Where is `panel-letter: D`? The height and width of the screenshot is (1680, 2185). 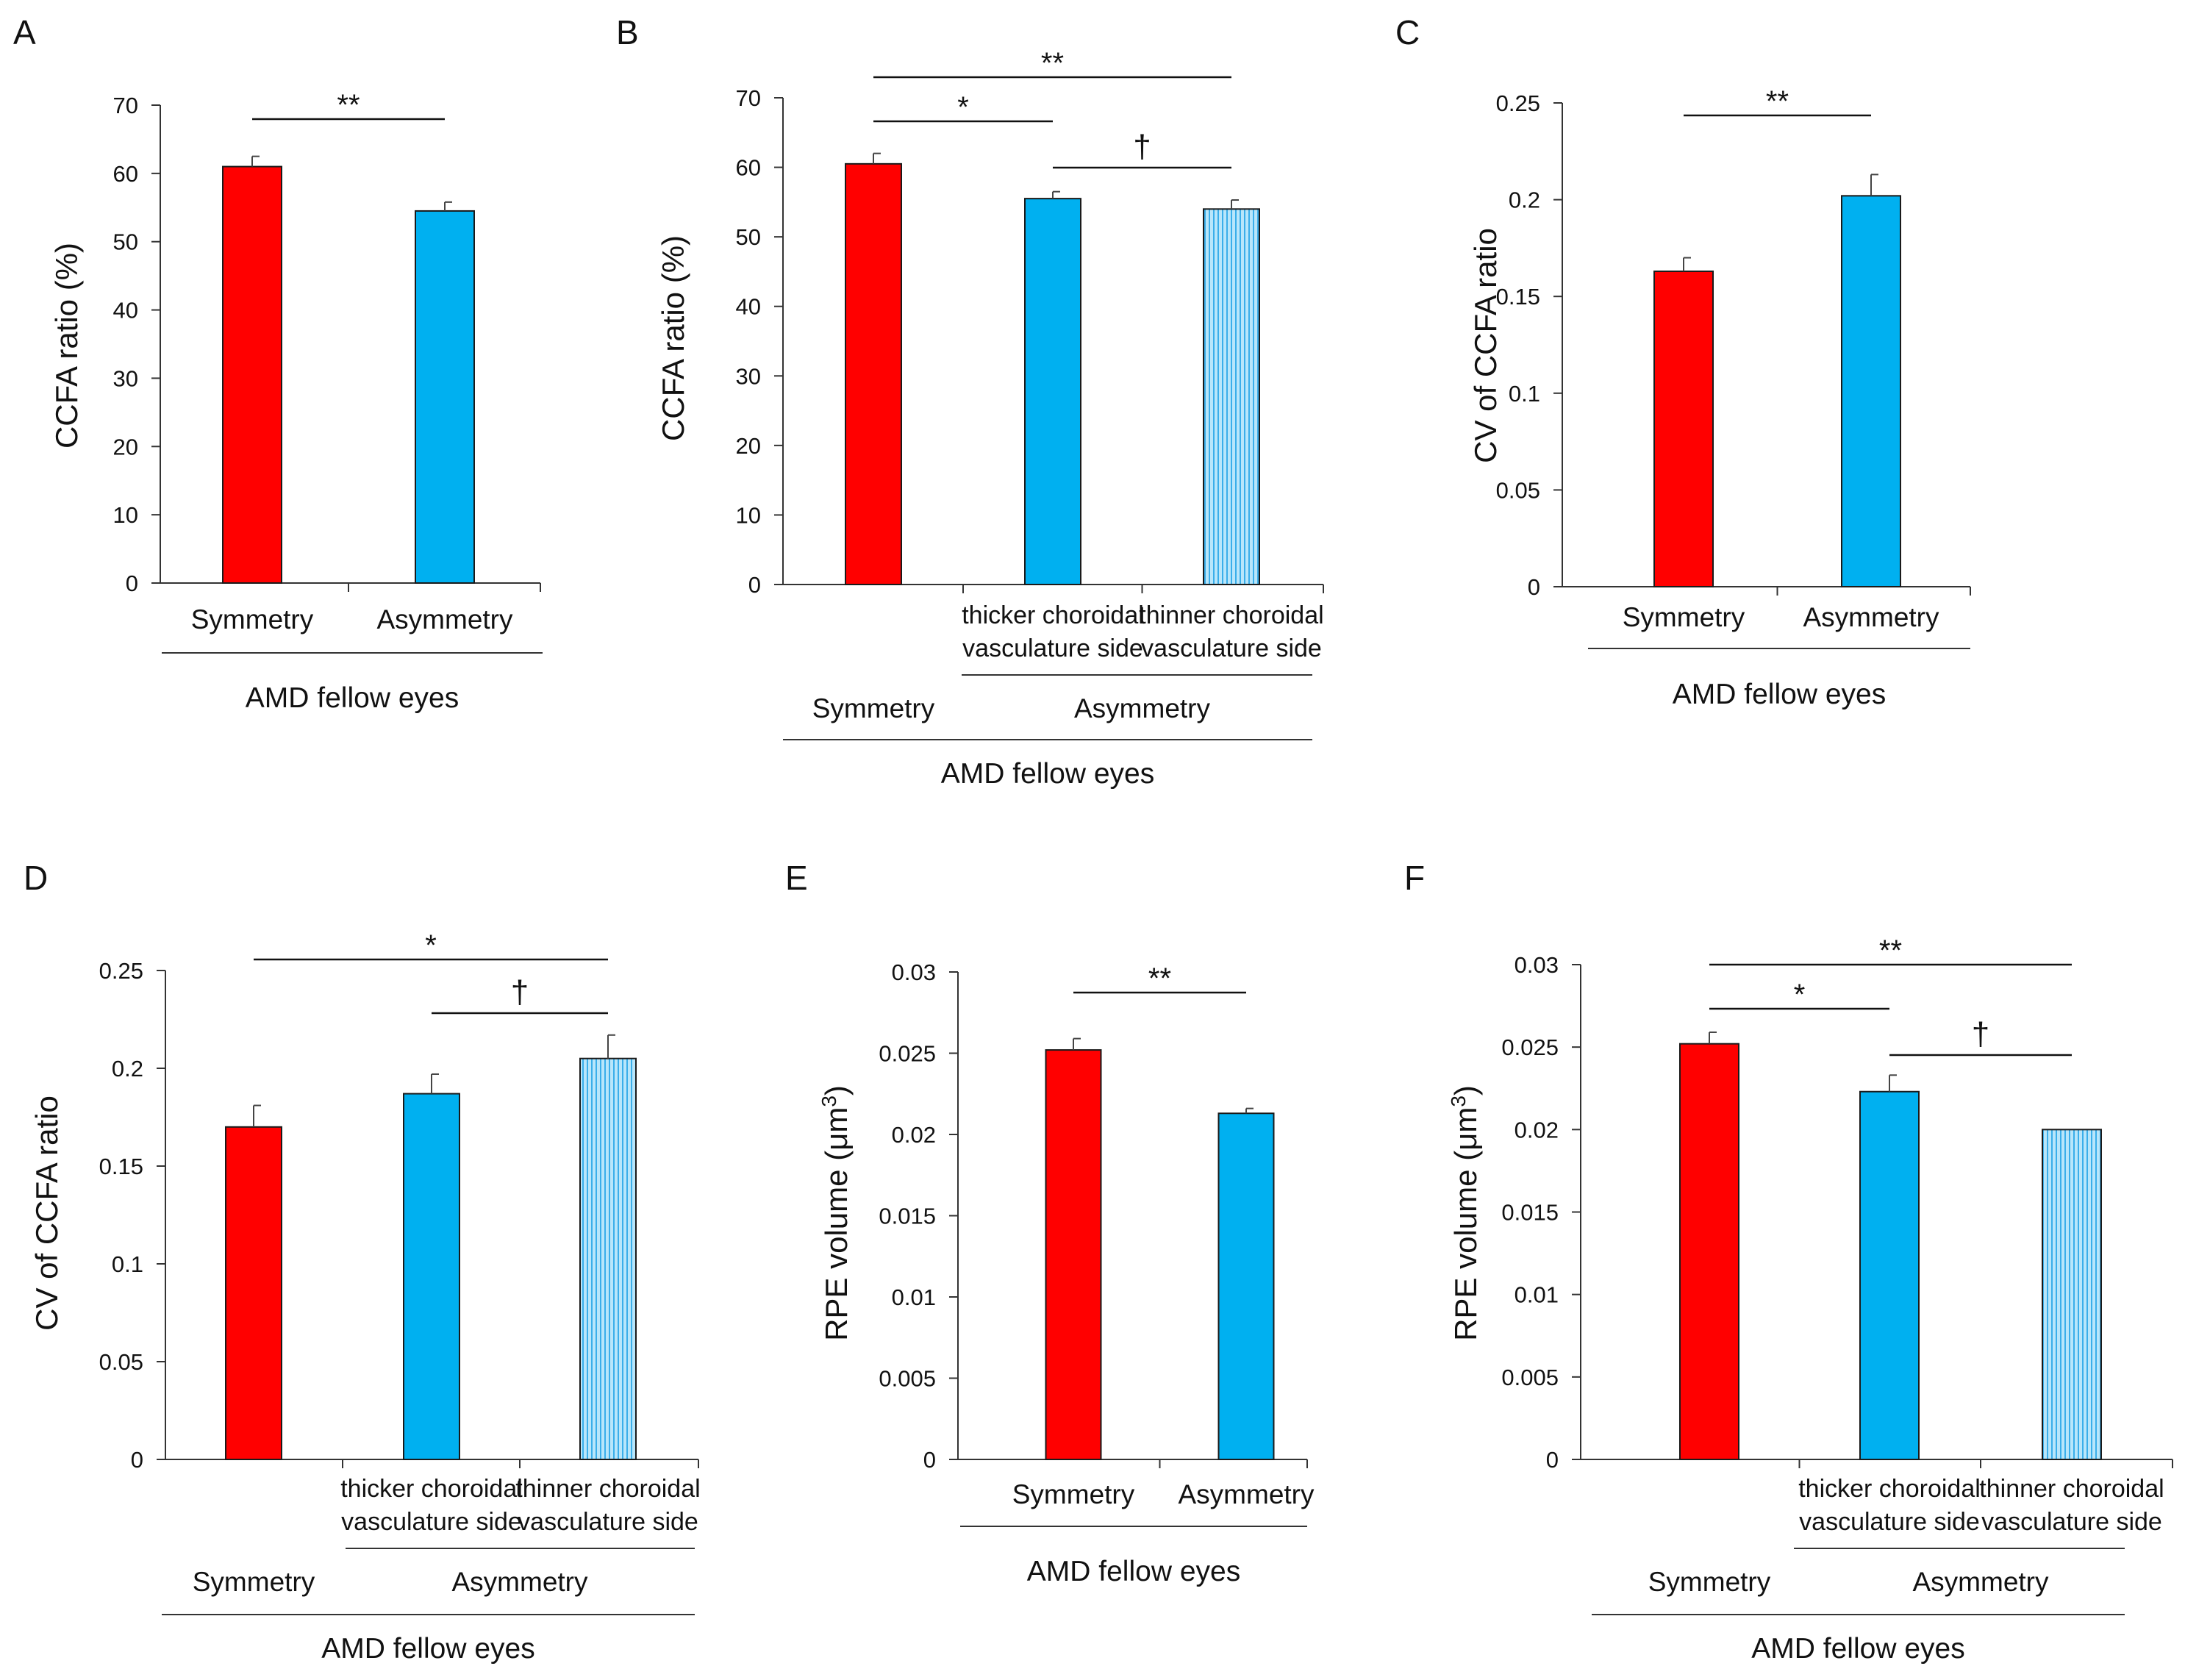 panel-letter: D is located at coordinates (36, 878).